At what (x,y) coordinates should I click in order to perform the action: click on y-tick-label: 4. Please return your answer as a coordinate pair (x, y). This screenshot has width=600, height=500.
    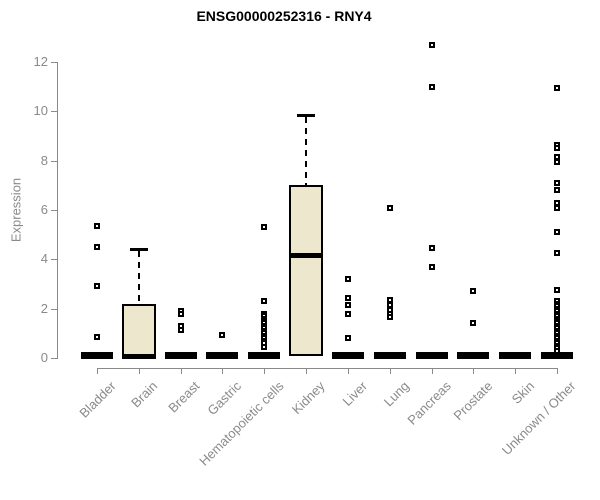
    Looking at the image, I should click on (44, 259).